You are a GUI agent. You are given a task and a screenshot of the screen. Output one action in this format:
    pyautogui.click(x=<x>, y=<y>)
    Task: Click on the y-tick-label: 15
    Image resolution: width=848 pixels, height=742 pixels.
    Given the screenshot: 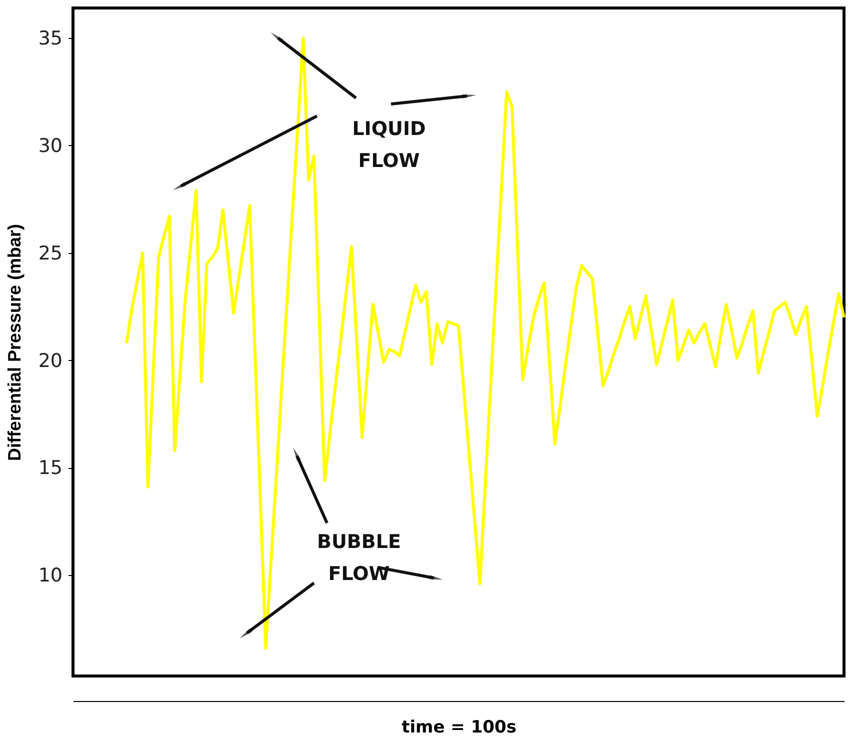 What is the action you would take?
    pyautogui.click(x=50, y=468)
    